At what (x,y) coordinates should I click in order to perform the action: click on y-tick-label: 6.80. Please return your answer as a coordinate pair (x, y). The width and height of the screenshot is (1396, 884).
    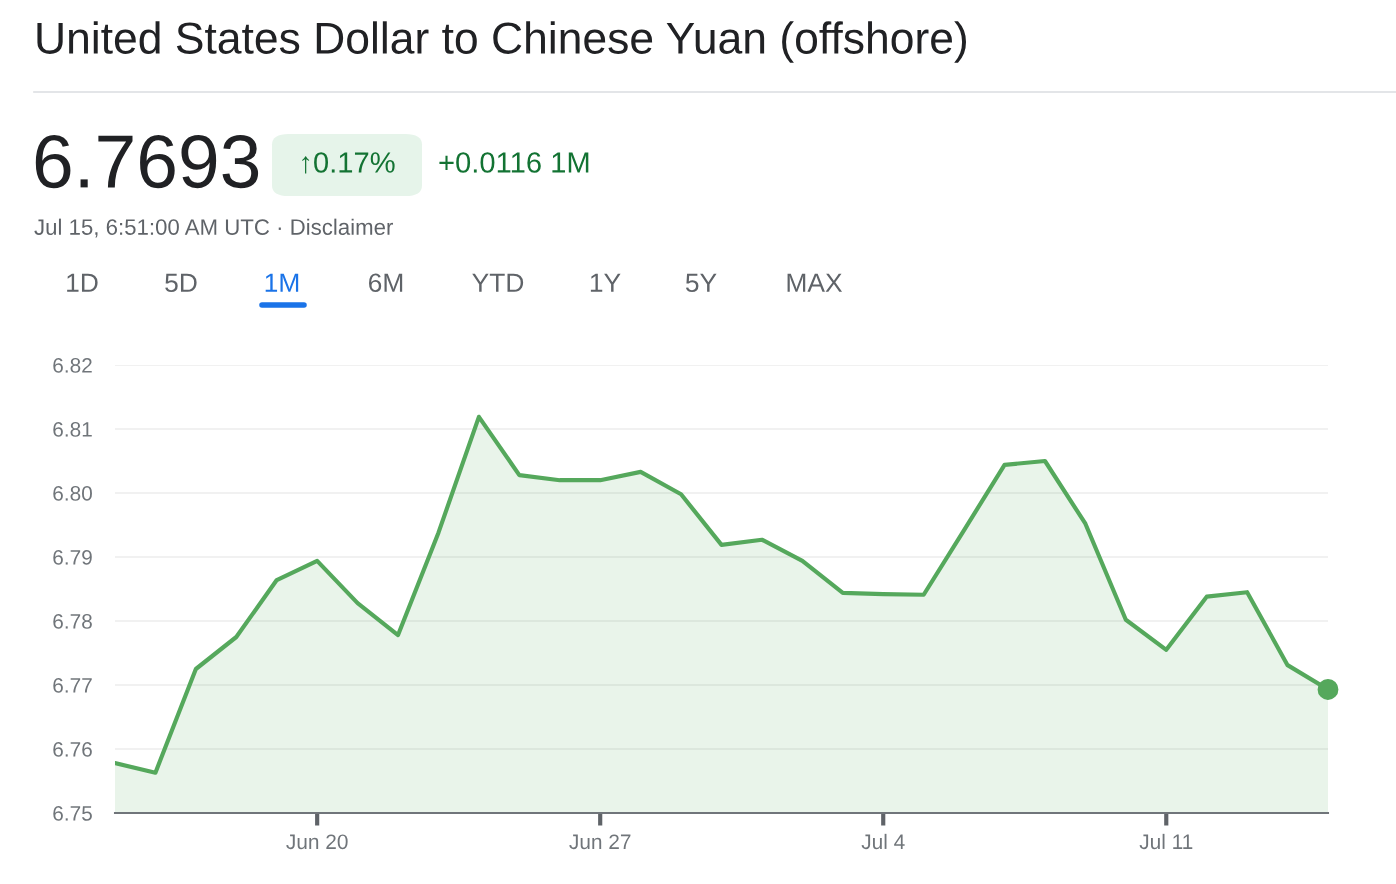
    Looking at the image, I should click on (72, 493).